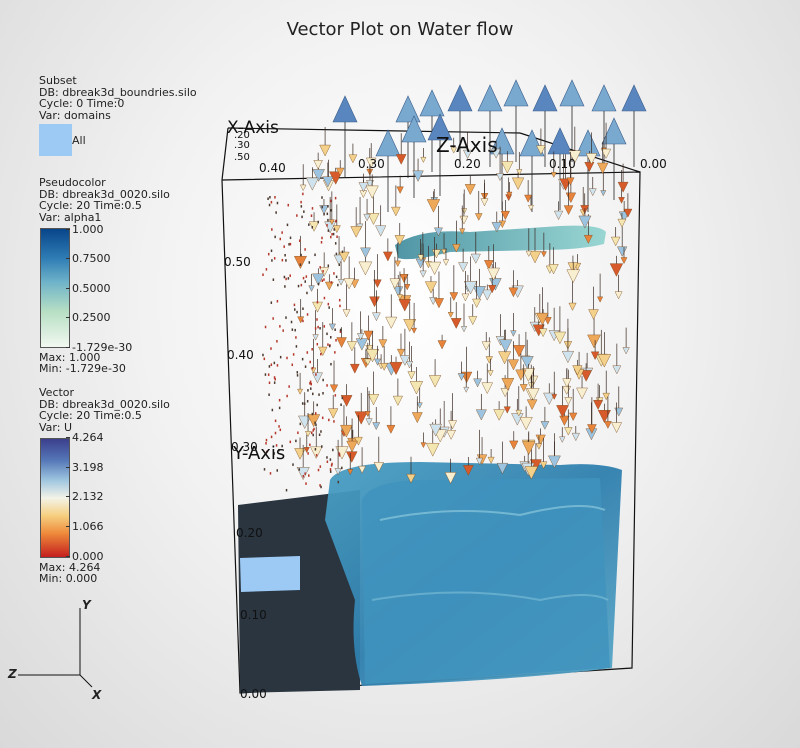 The height and width of the screenshot is (748, 800). I want to click on pseudocolor-tick: 1.000, so click(85, 229).